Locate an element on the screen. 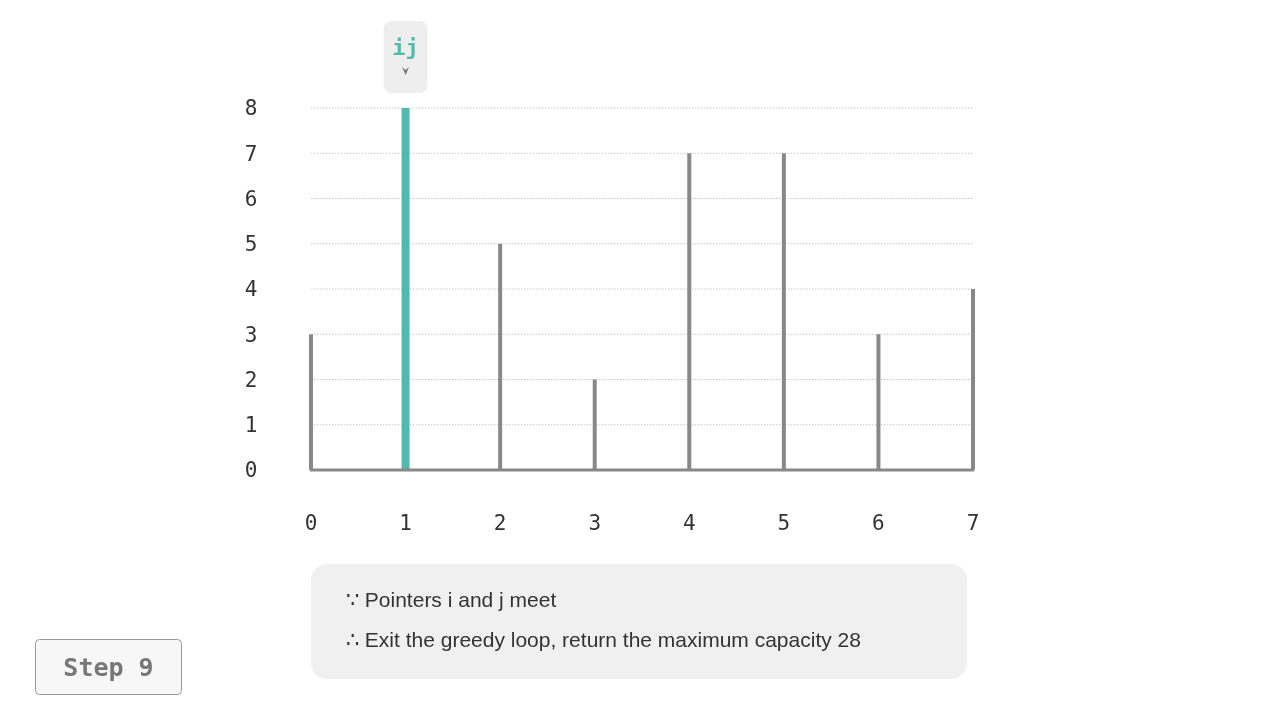 This screenshot has width=1280, height=720. y-tick-label: 1 is located at coordinates (251, 425).